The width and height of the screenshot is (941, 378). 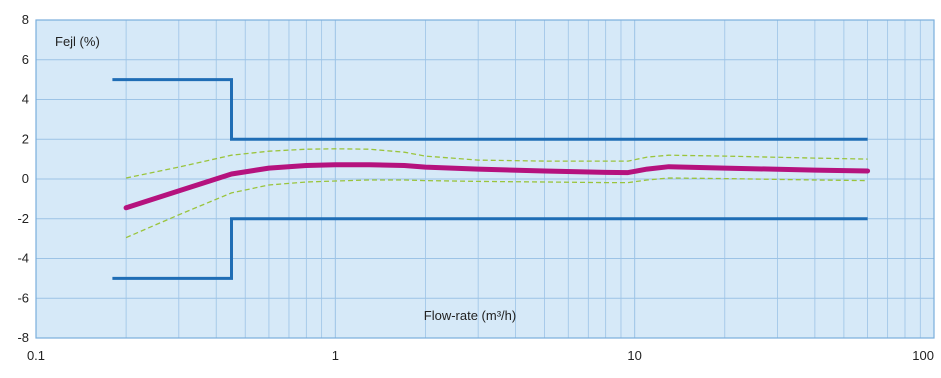 What do you see at coordinates (36, 355) in the screenshot?
I see `x-tick-label: 0.1` at bounding box center [36, 355].